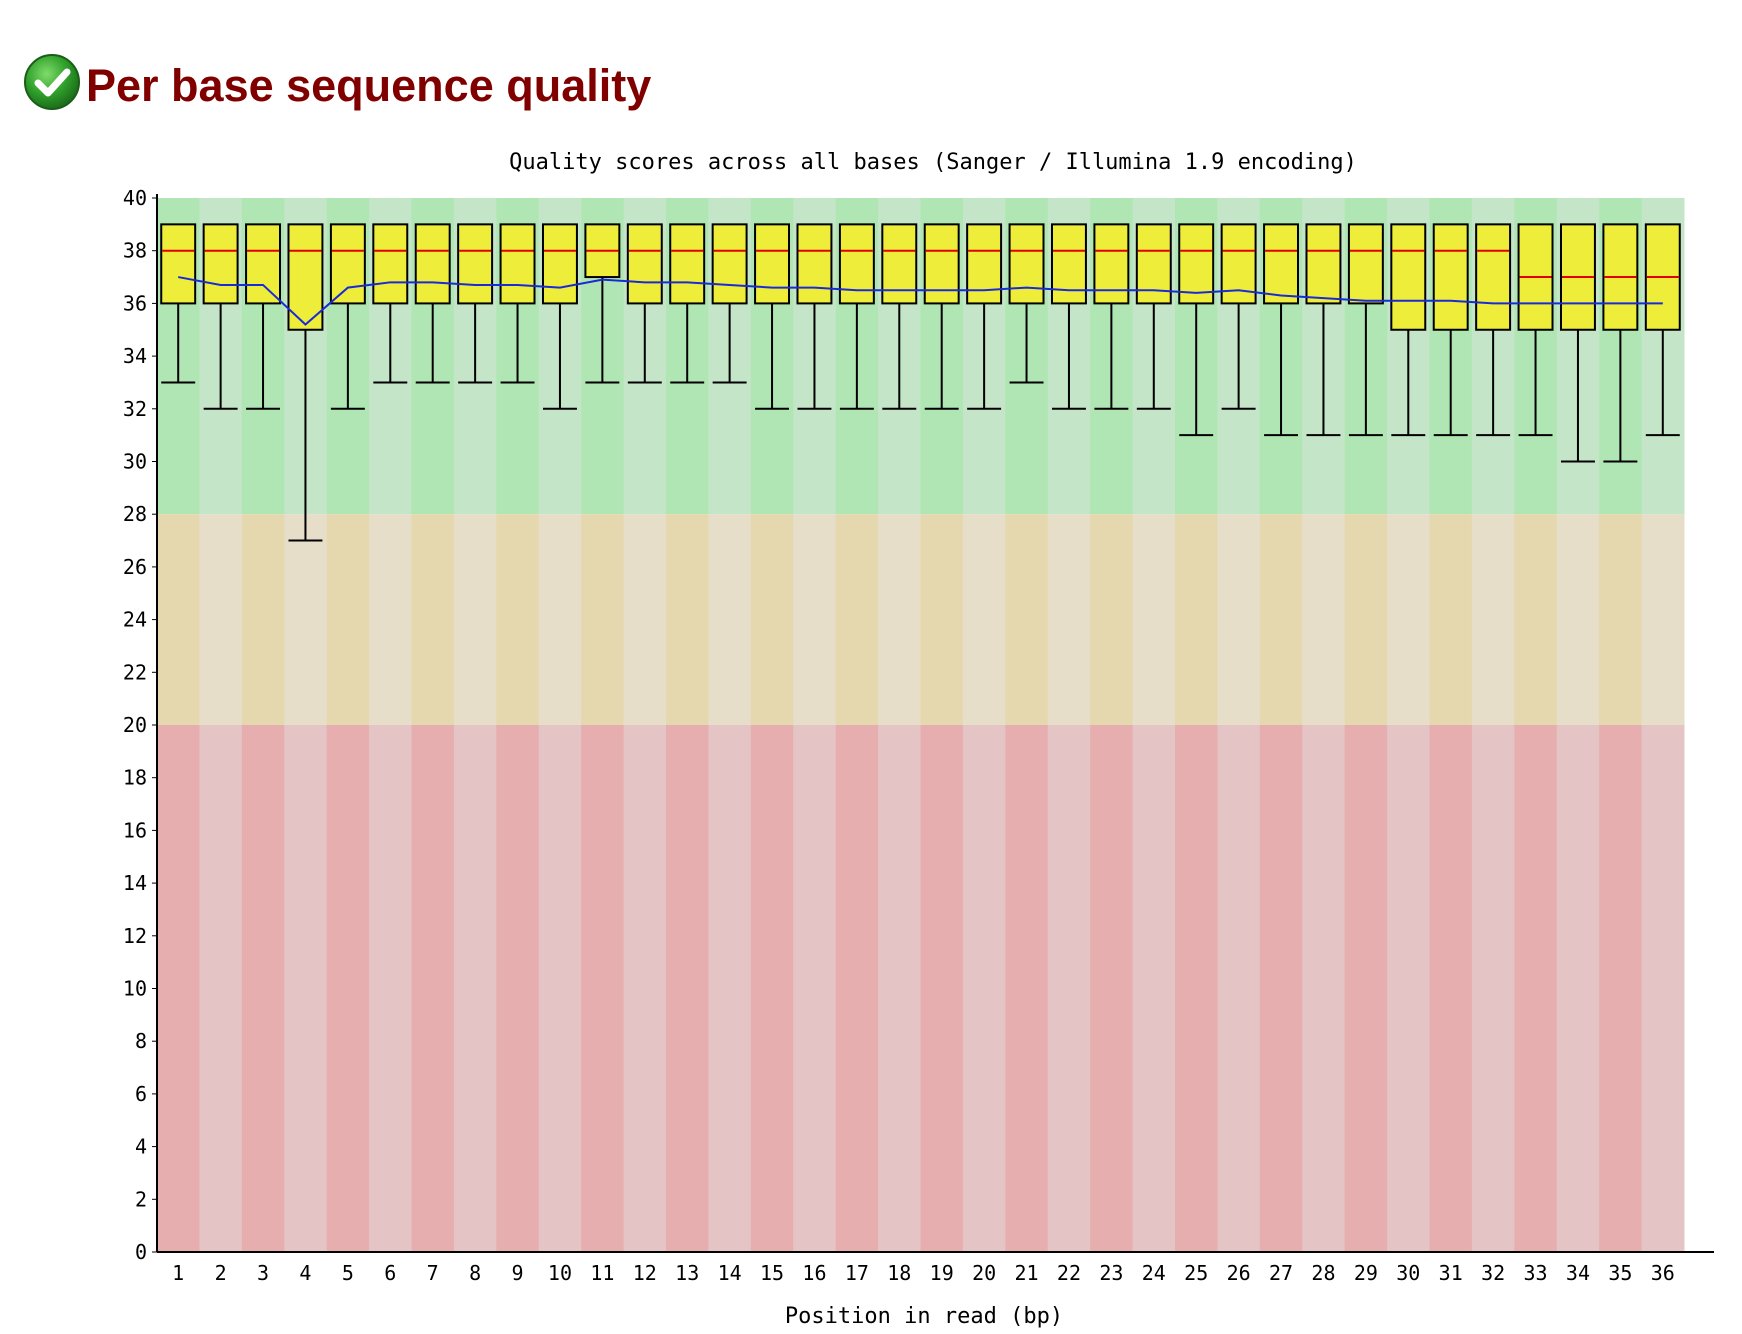 This screenshot has height=1334, width=1742. Describe the element at coordinates (141, 1147) in the screenshot. I see `y-tick-label: 4` at that location.